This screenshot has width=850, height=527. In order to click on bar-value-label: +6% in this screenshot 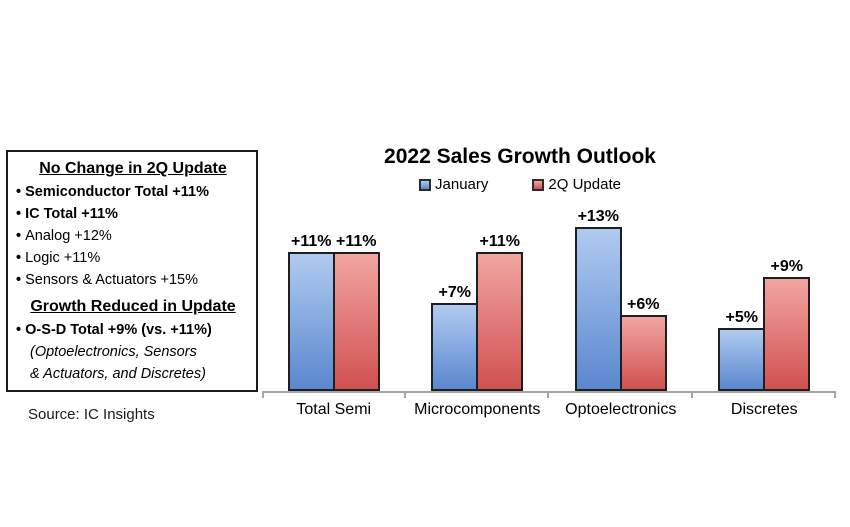, I will do `click(643, 304)`.